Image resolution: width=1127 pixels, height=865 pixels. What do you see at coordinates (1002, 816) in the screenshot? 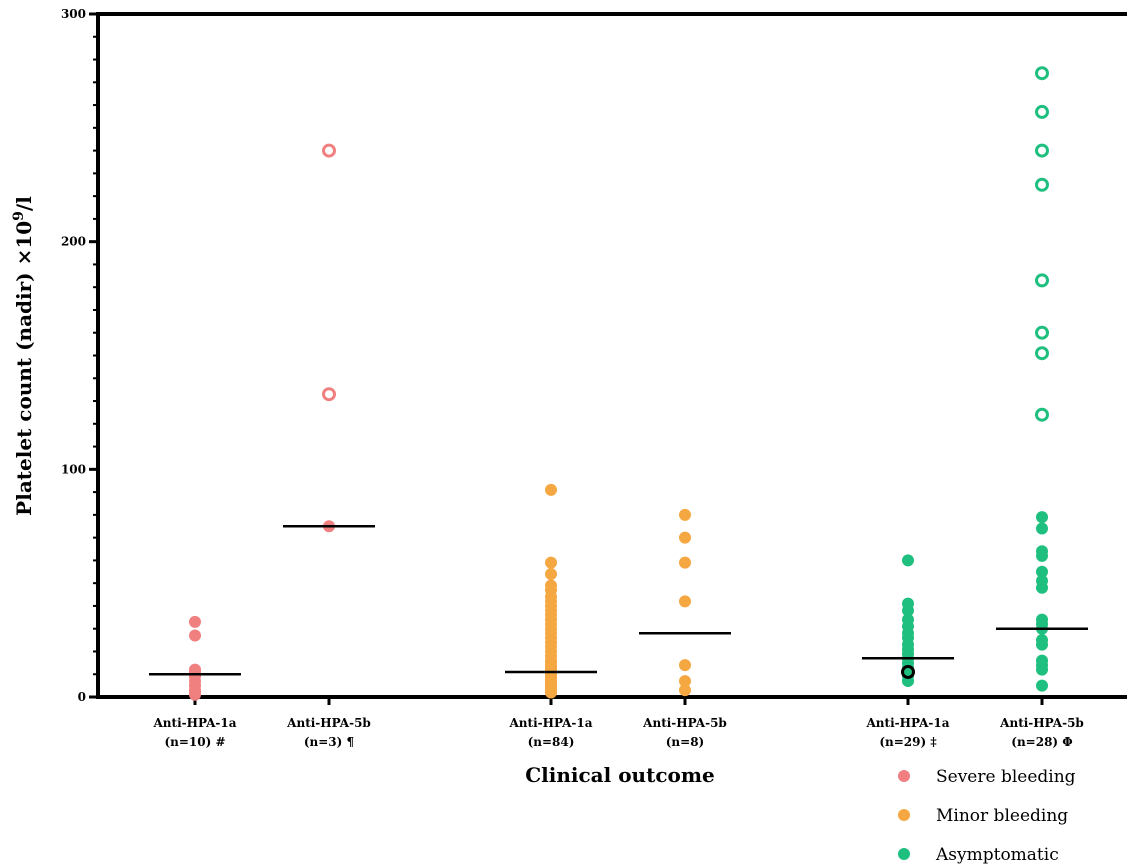
I see `legend-label: Minor bleeding` at bounding box center [1002, 816].